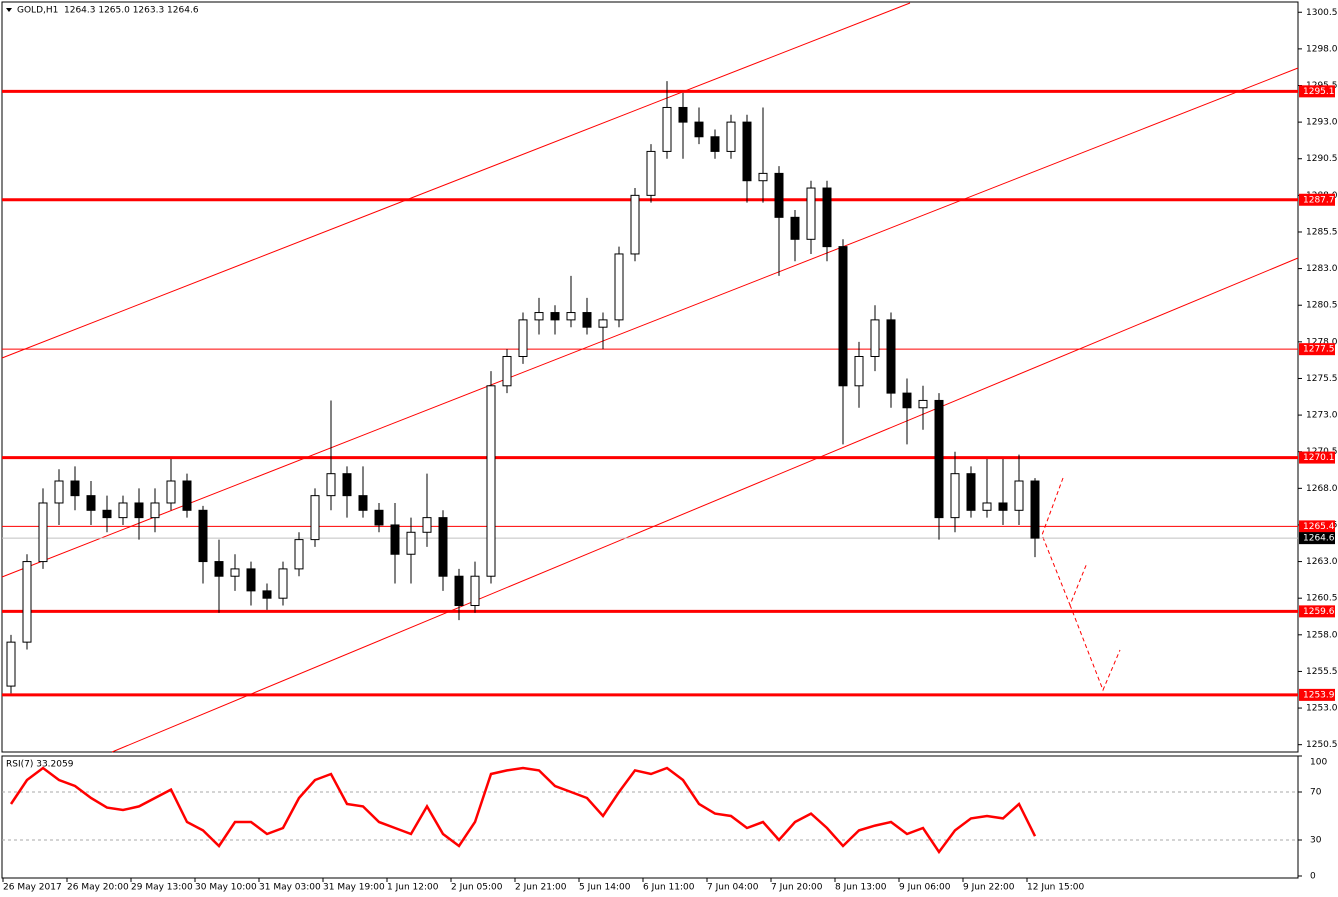 This screenshot has width=1338, height=897. Describe the element at coordinates (1322, 306) in the screenshot. I see `y-tick-label: 1280.5` at that location.